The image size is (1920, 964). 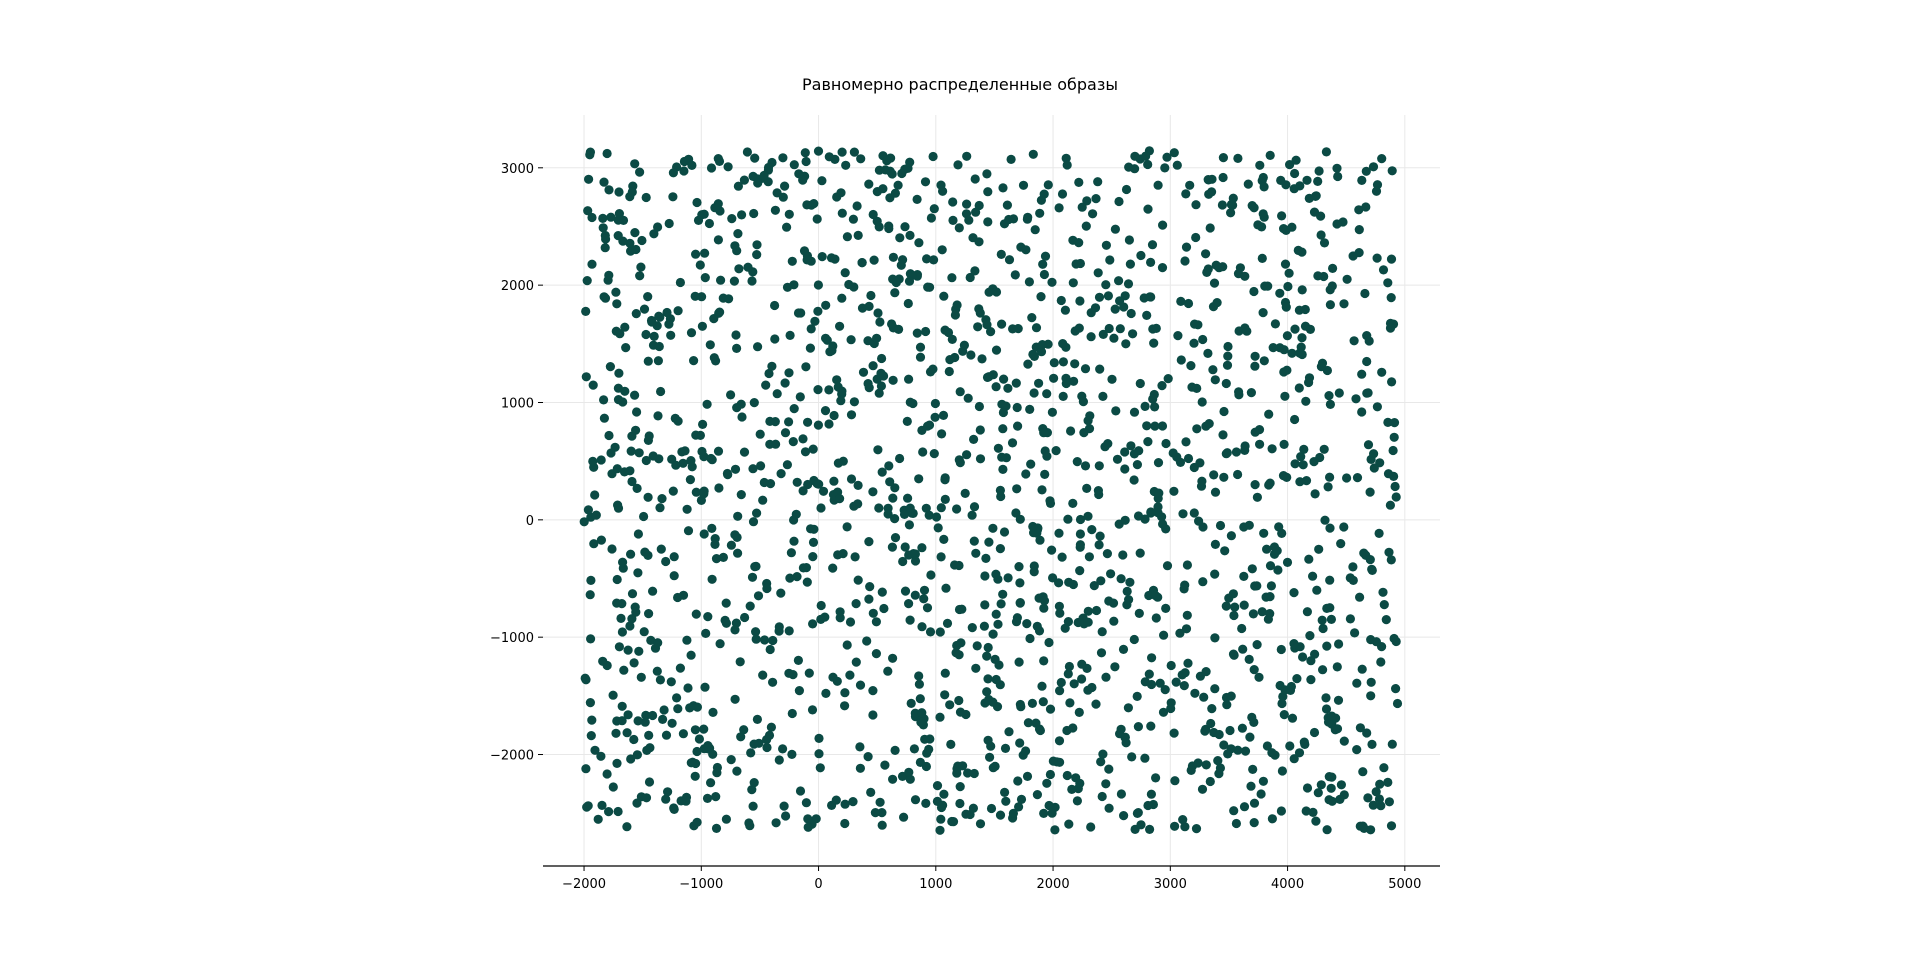 I want to click on x-tick-label: 0, so click(x=818, y=884).